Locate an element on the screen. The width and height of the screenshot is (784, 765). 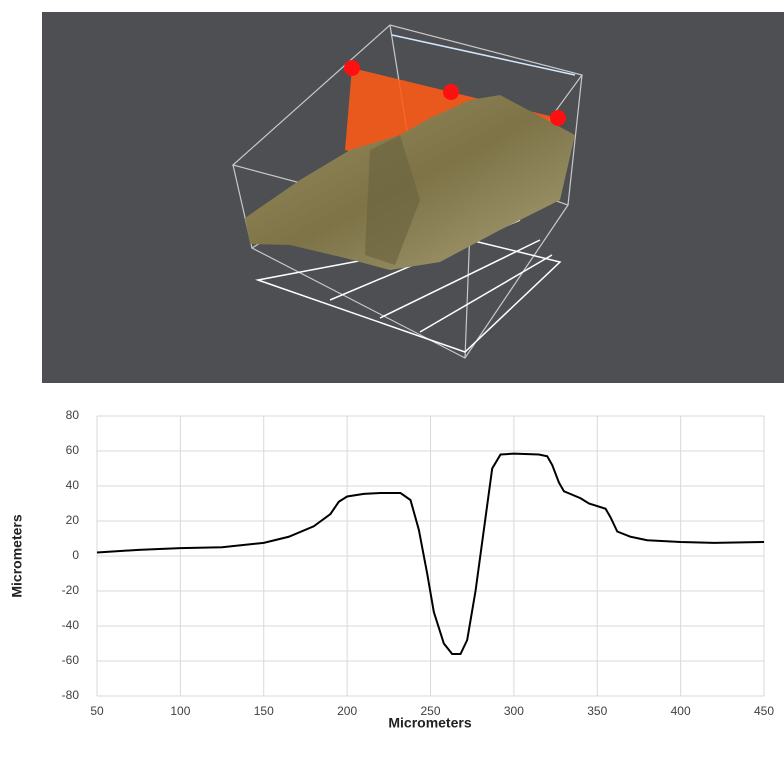
x-tick-label: 450 is located at coordinates (764, 711).